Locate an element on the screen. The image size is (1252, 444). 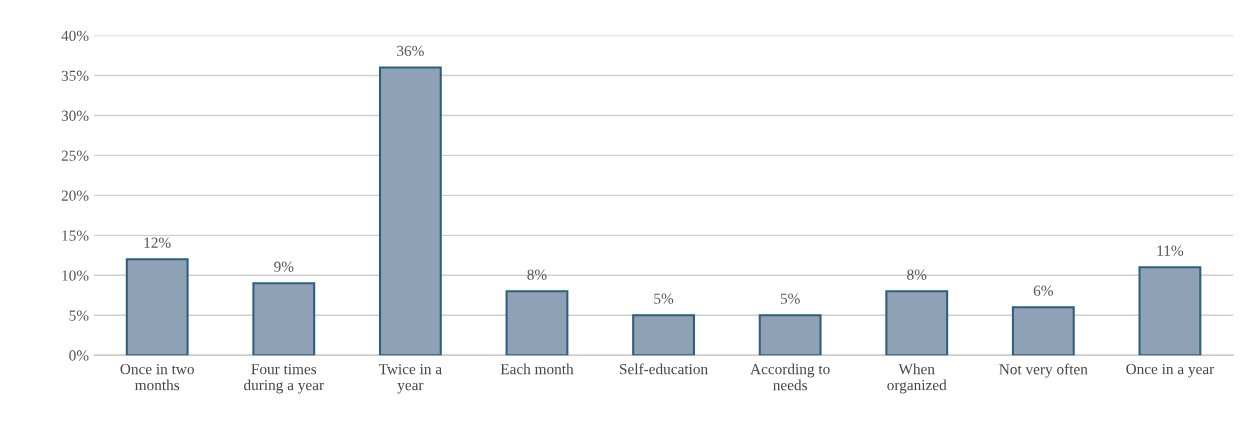
x-tick-label: Once in two months is located at coordinates (157, 377).